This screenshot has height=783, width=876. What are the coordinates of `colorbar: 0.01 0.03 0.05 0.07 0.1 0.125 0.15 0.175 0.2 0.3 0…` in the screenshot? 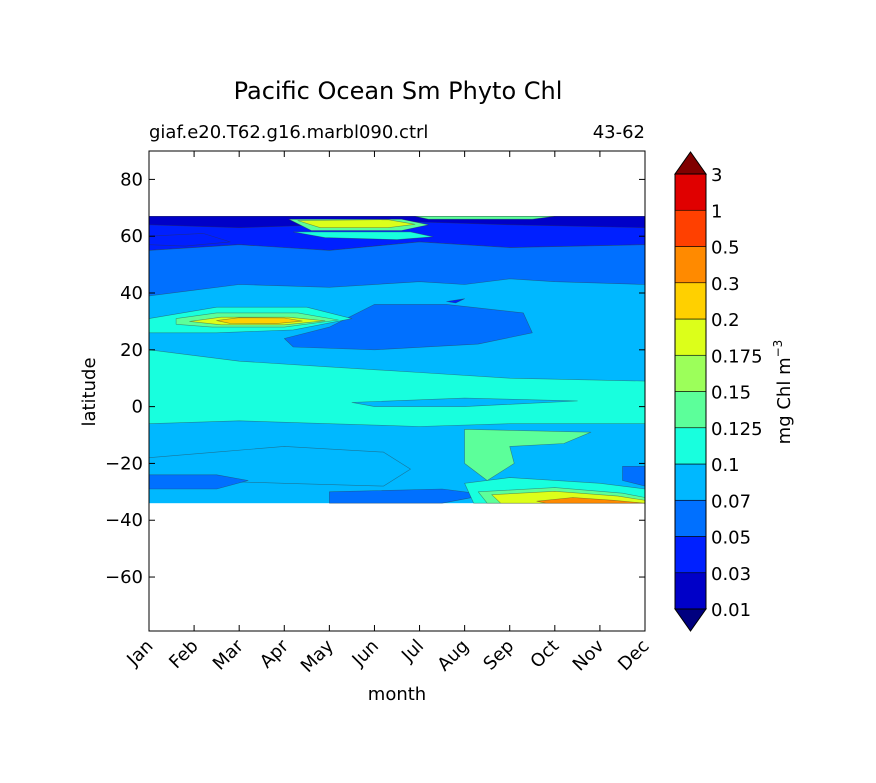 It's located at (718, 391).